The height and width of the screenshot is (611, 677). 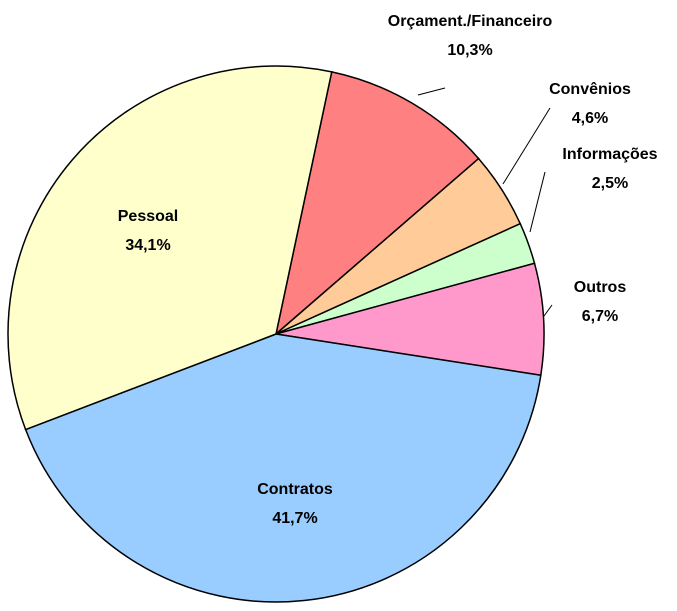 What do you see at coordinates (469, 50) in the screenshot?
I see `slice-value: 10,3%` at bounding box center [469, 50].